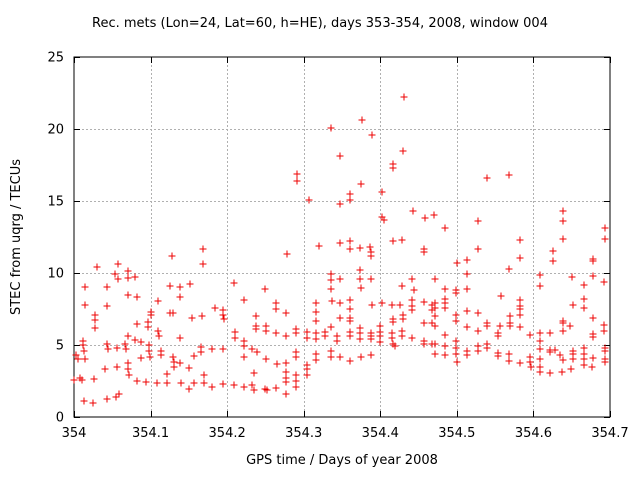  What do you see at coordinates (227, 433) in the screenshot?
I see `x-tick-label: 354.2` at bounding box center [227, 433].